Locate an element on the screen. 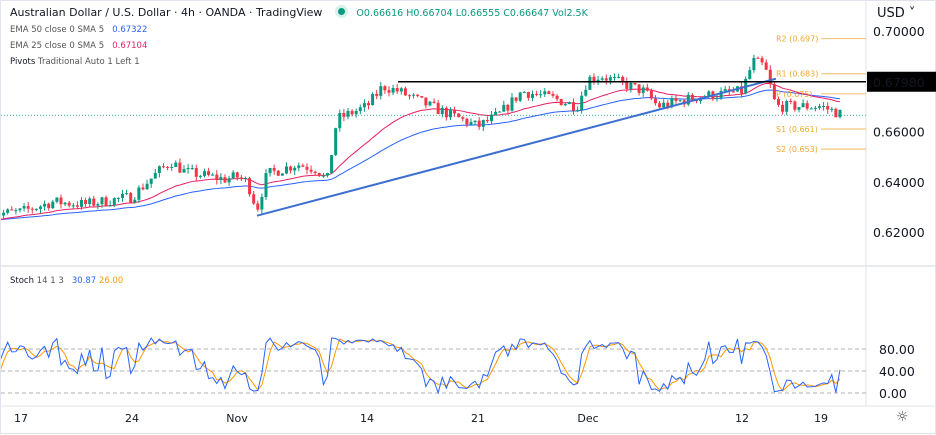  ohlc-open: O0.66616 is located at coordinates (380, 13).